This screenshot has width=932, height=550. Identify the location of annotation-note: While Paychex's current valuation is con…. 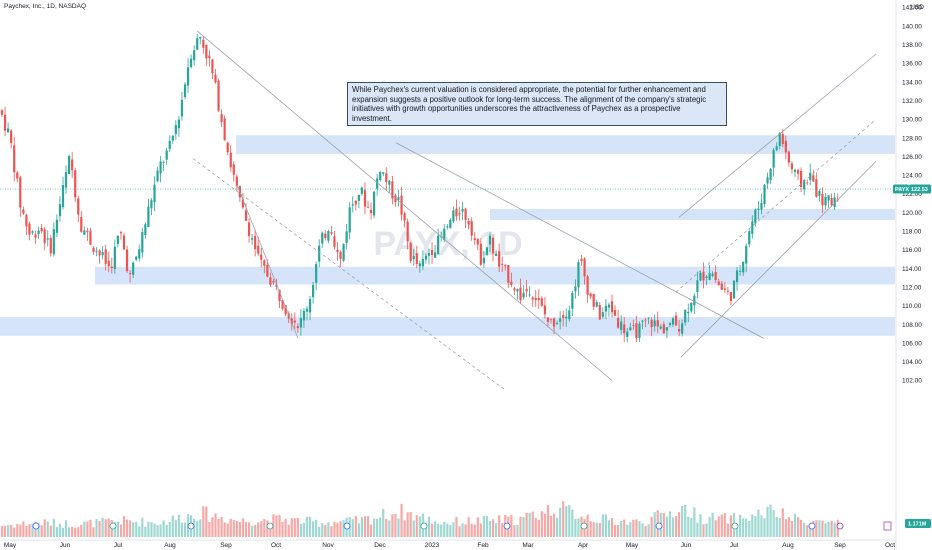
(537, 104).